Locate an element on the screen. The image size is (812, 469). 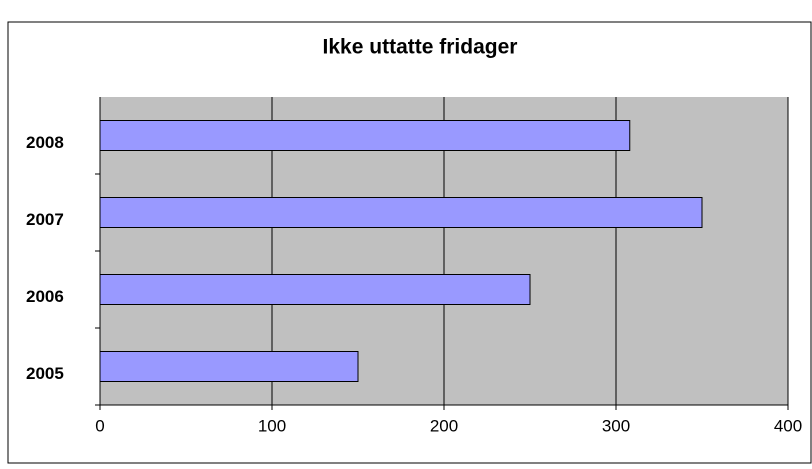
chart-title: Ikke uttatte fridager is located at coordinates (420, 47).